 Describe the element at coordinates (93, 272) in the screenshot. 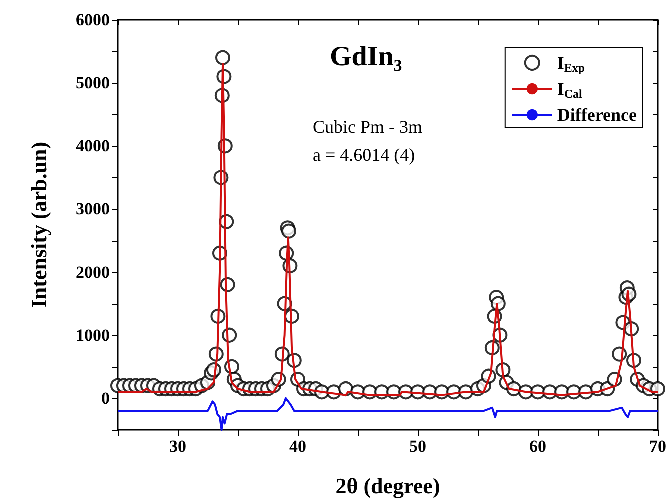

I see `y-tick-label: 2000` at that location.